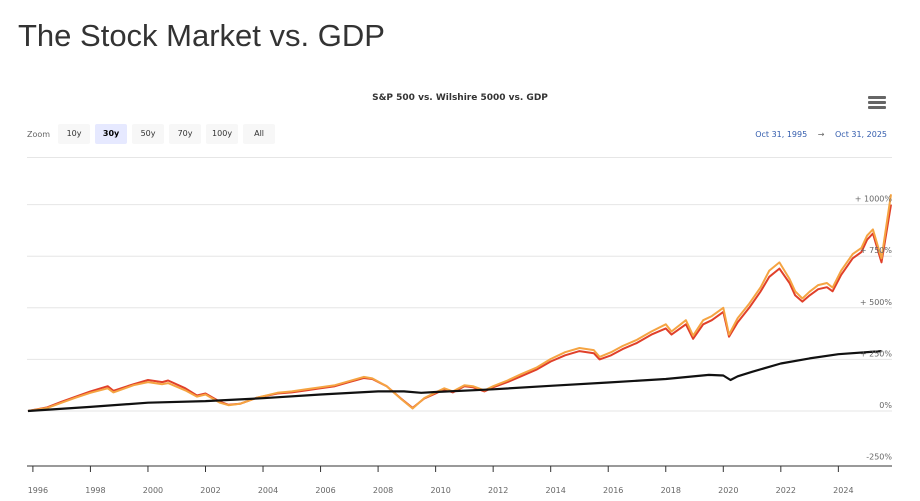 The image size is (920, 501). I want to click on x-tick-label: 1998, so click(95, 490).